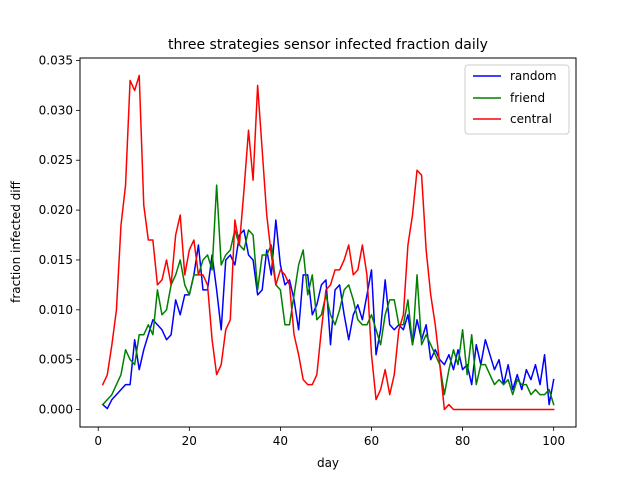 This screenshot has width=640, height=480. I want to click on x-tick-label: 0, so click(98, 441).